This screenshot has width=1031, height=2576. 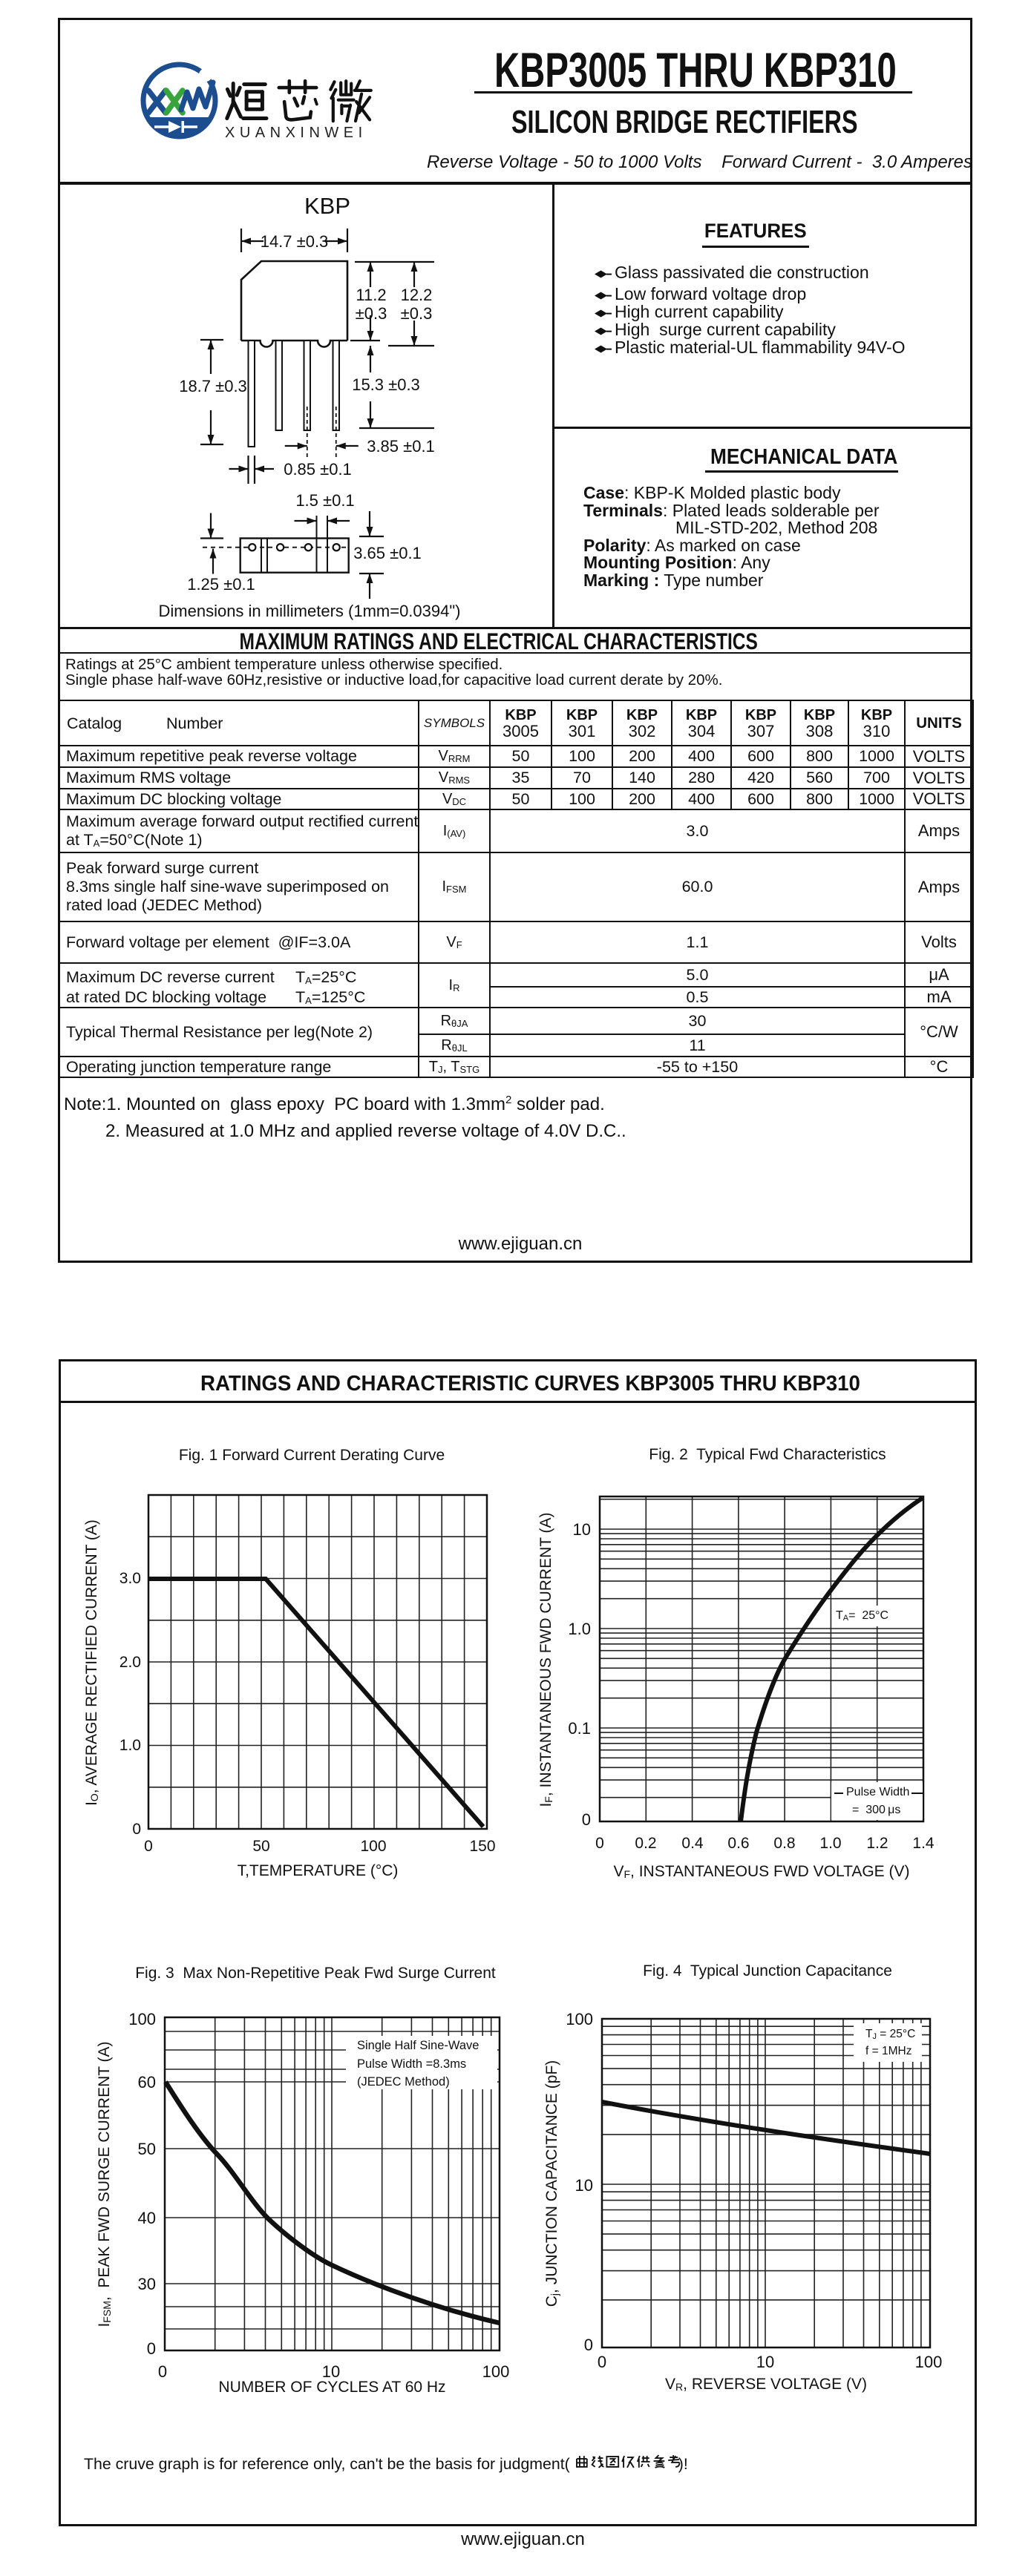 I want to click on svg-text: 1.5 ±0.1, so click(x=324, y=500).